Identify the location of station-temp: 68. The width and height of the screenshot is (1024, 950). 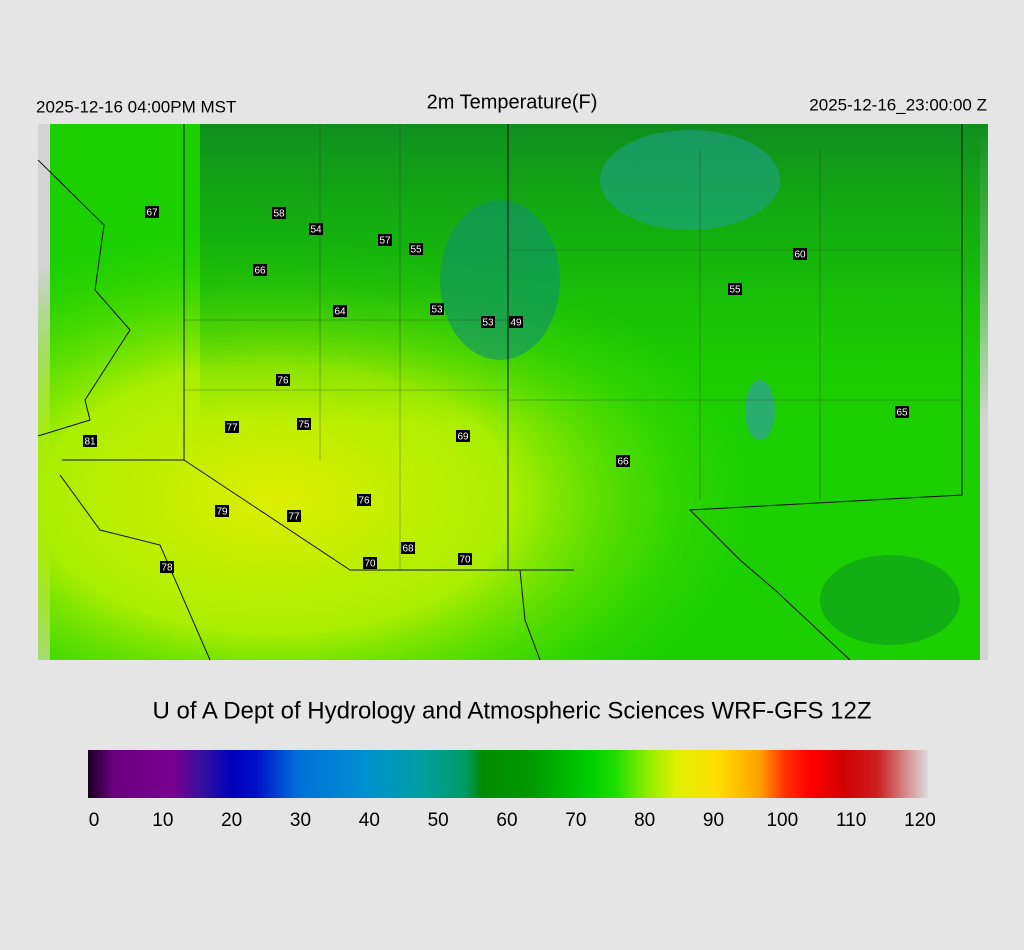
(408, 549).